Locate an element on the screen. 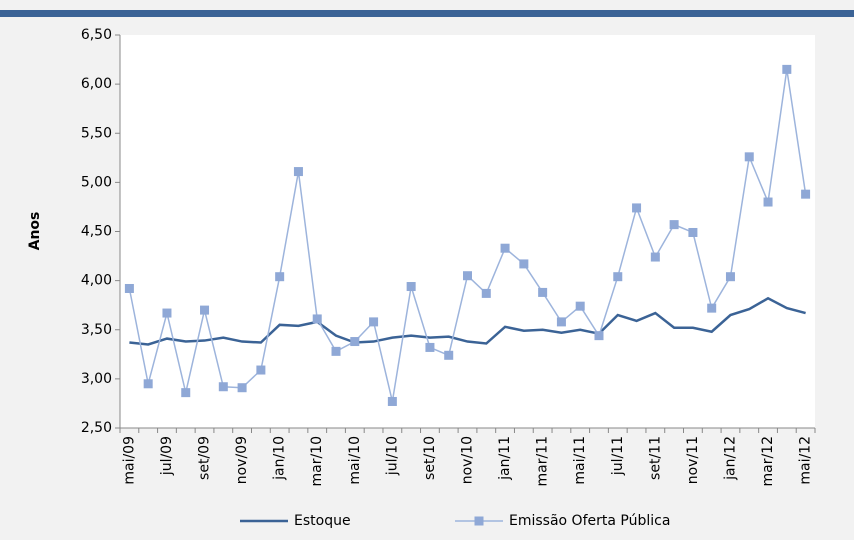 The width and height of the screenshot is (854, 540). y-tick-label: 6,50 is located at coordinates (96, 35).